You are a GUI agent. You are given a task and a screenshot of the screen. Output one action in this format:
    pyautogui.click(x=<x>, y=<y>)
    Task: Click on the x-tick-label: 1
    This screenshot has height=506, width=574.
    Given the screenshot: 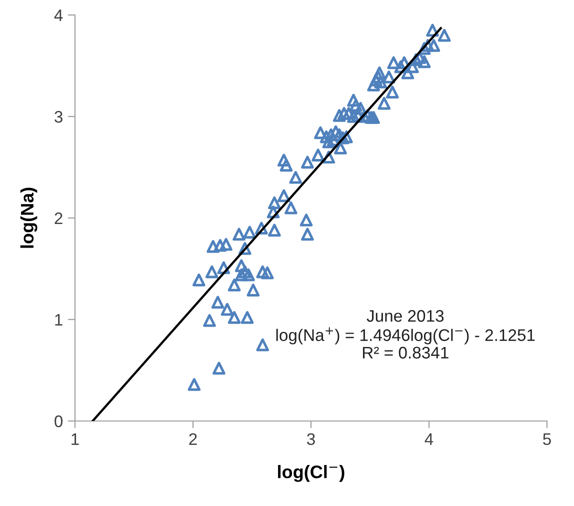 What is the action you would take?
    pyautogui.click(x=75, y=439)
    